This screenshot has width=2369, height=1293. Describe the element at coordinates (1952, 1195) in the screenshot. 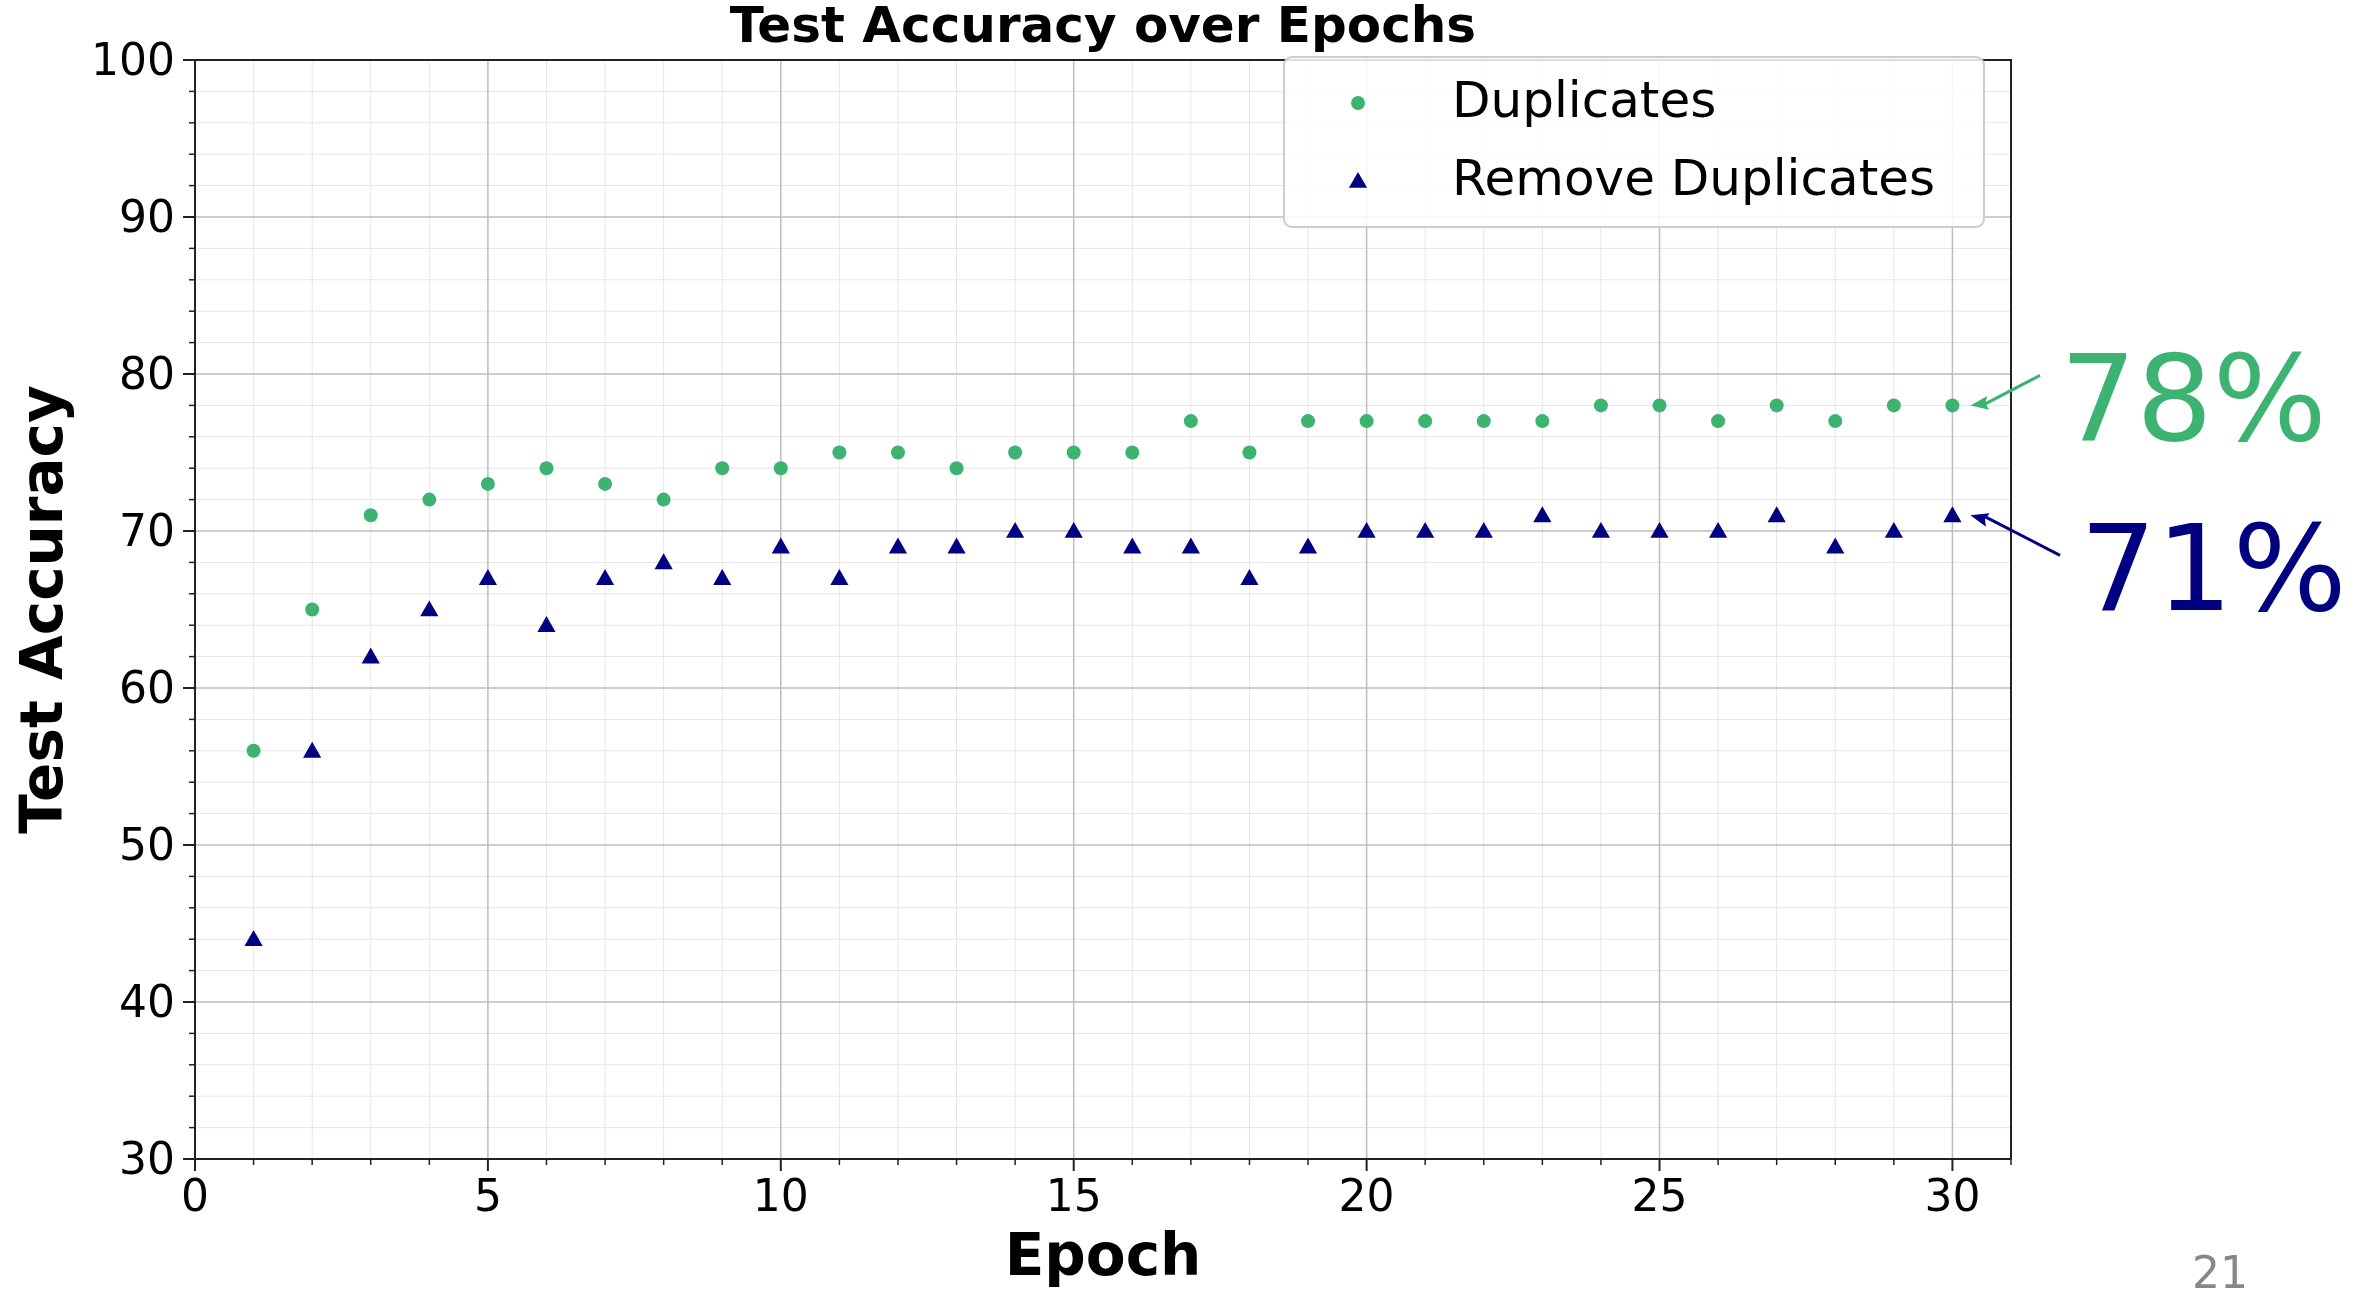

I see `x-tick-label: 30` at that location.